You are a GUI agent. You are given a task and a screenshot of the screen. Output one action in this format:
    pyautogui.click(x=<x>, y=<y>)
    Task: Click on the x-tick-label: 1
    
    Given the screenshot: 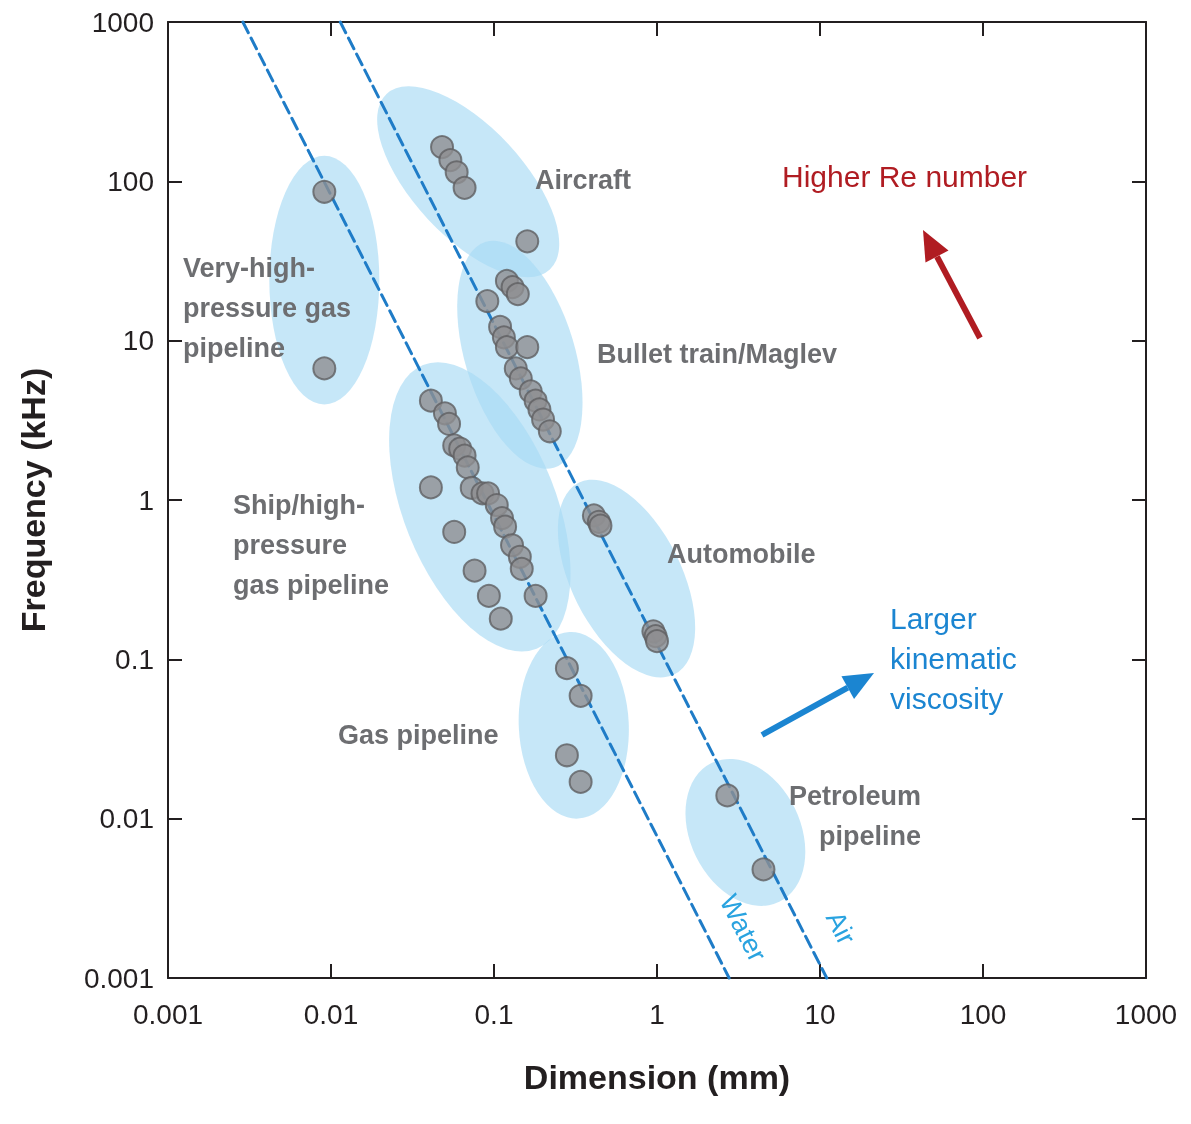 What is the action you would take?
    pyautogui.click(x=657, y=1014)
    